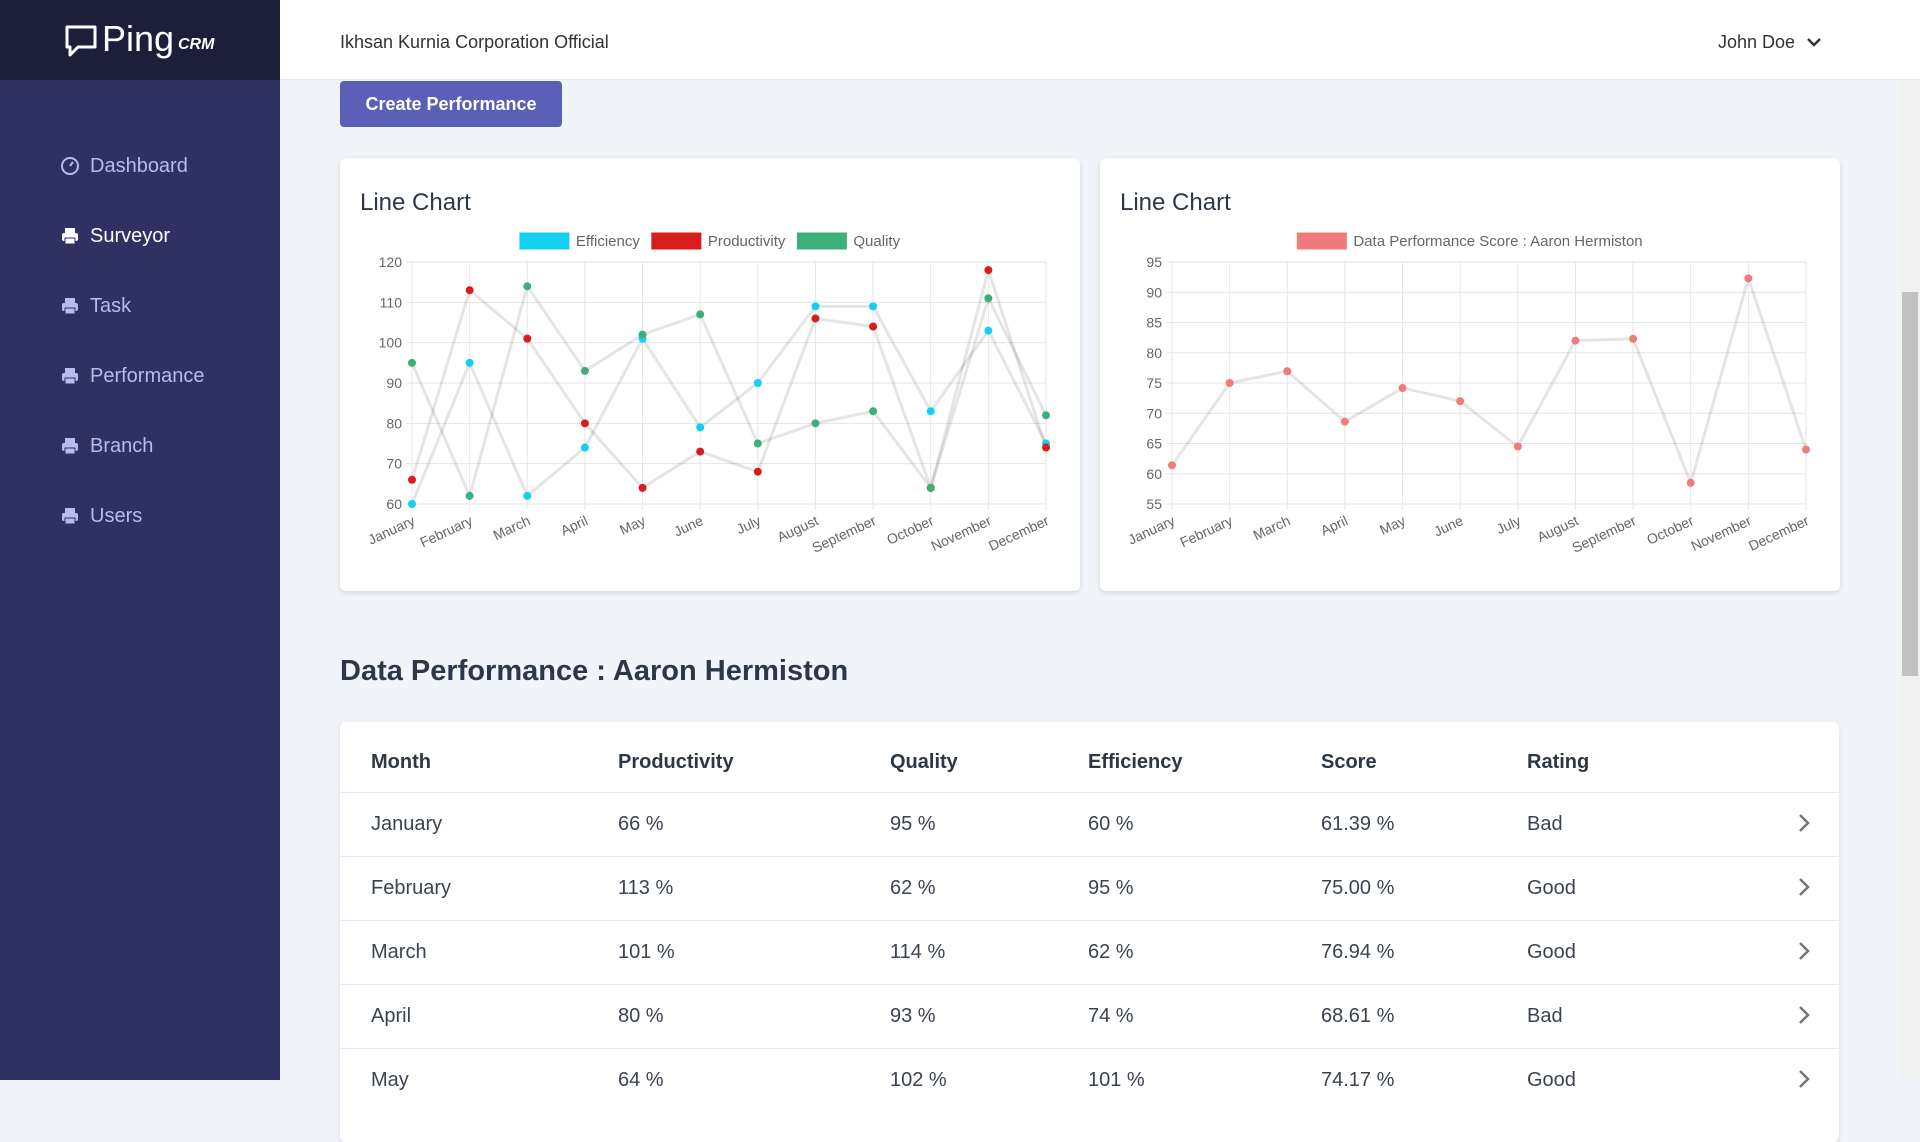 The width and height of the screenshot is (1920, 1142). I want to click on table-header: Score, so click(1349, 762).